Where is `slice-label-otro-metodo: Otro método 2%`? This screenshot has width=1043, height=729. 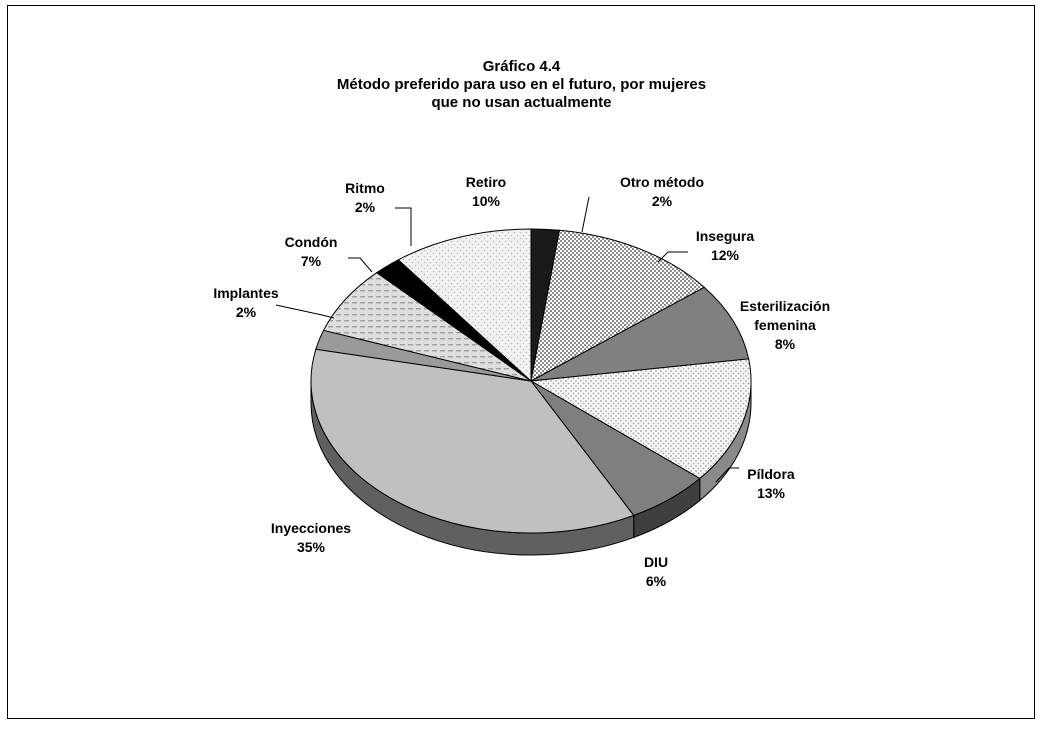
slice-label-otro-metodo: Otro método 2% is located at coordinates (662, 191).